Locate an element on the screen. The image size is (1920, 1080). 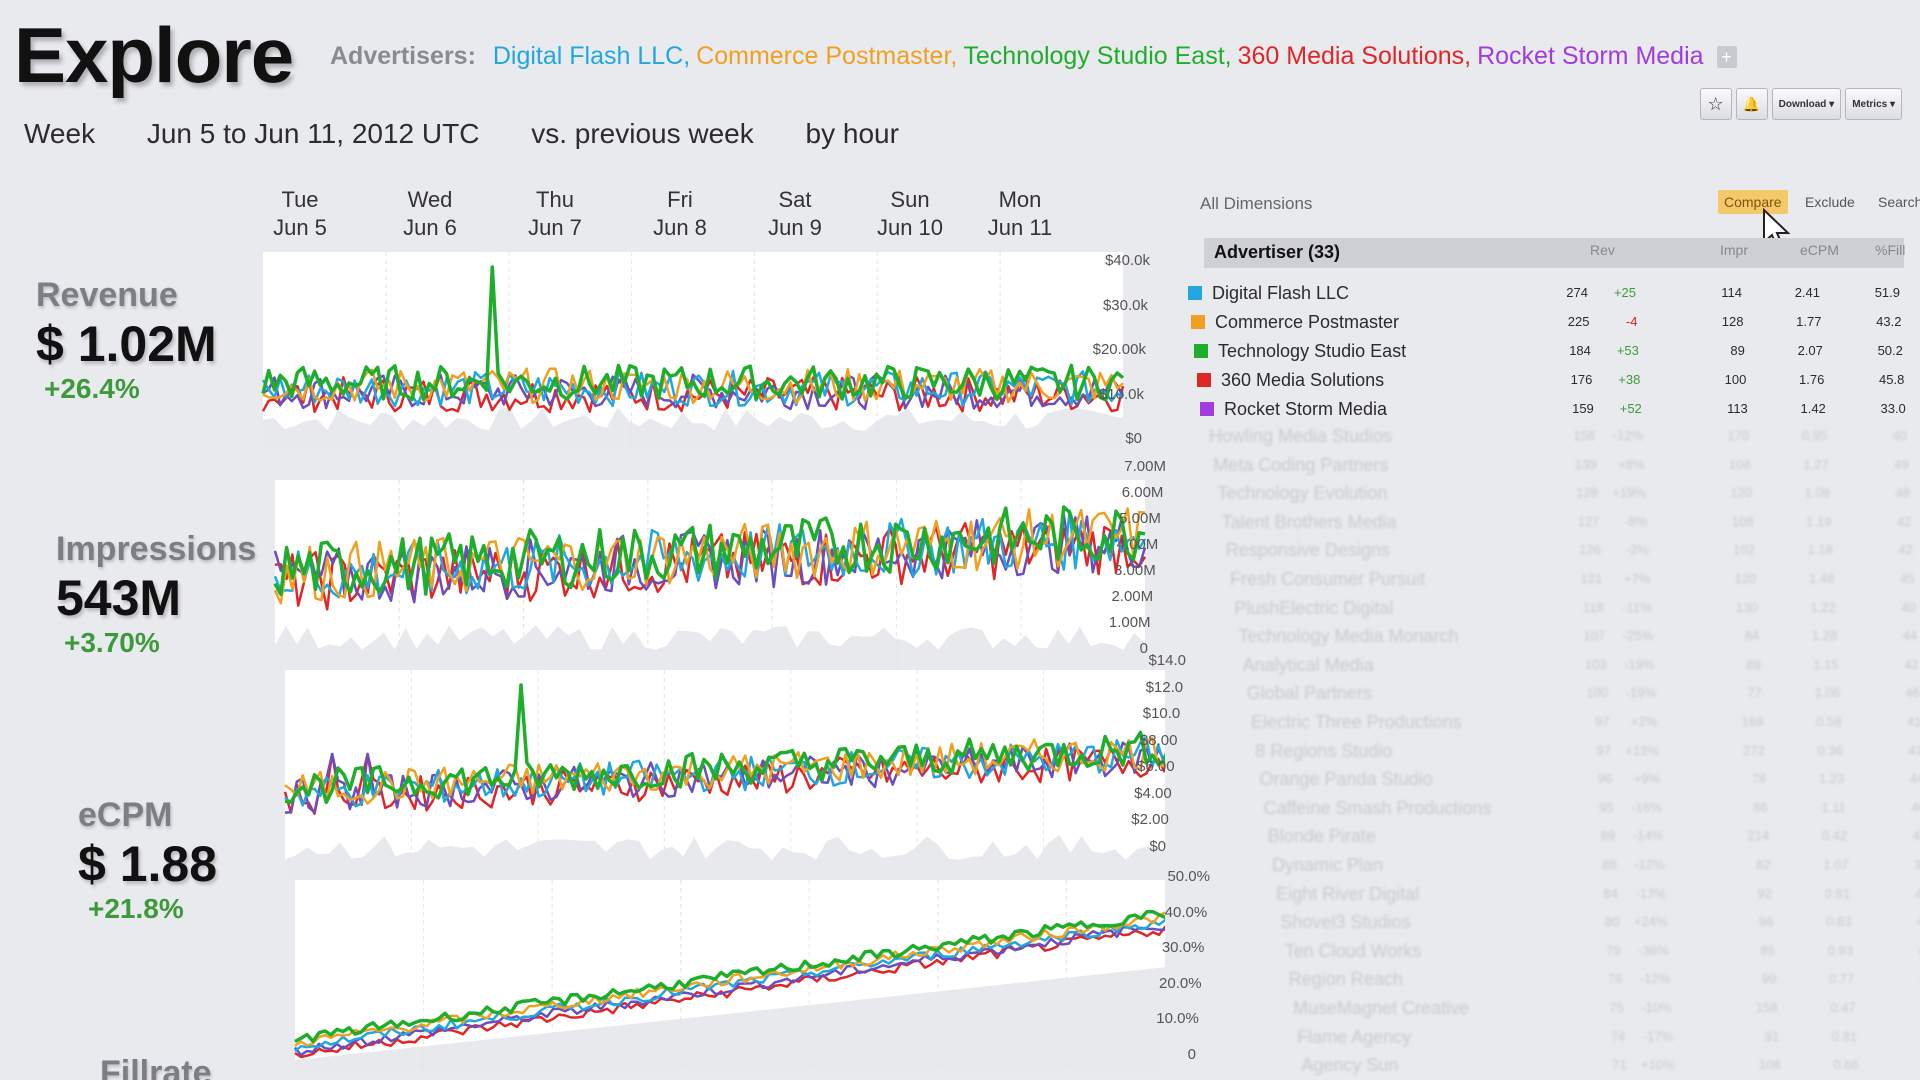
advertisers-label: Advertisers: is located at coordinates (403, 56).